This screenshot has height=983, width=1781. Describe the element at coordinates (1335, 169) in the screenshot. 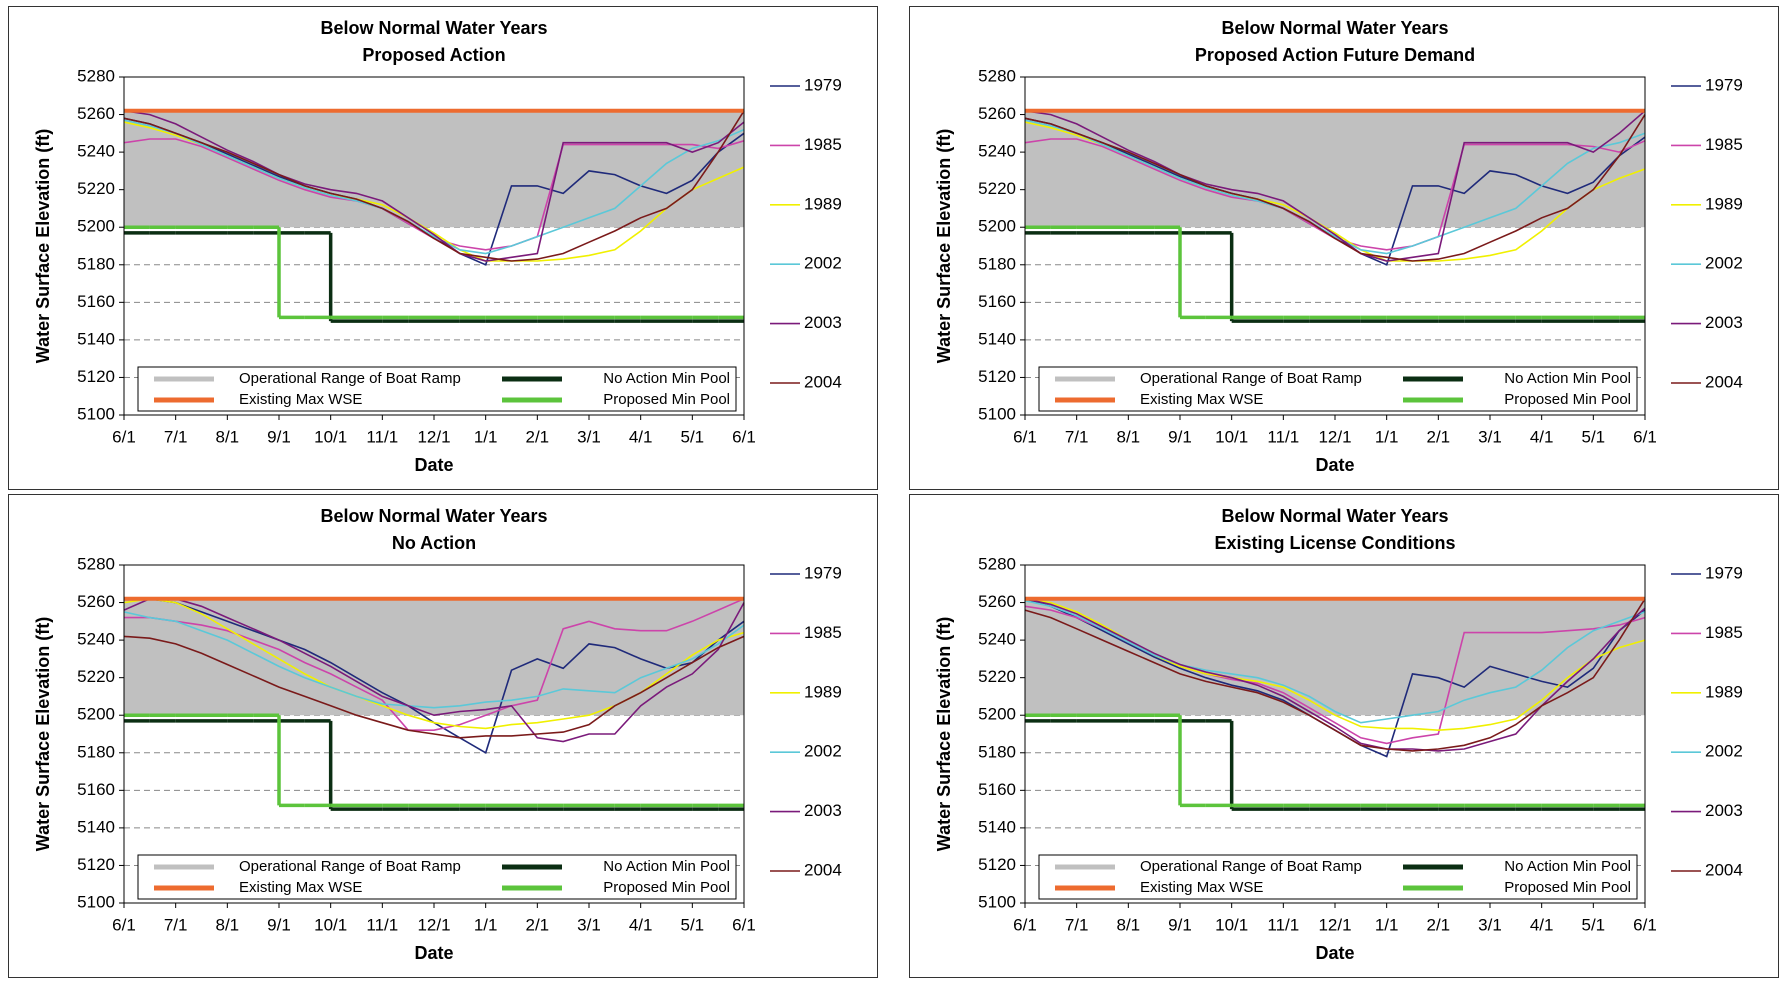

I see `operational-band` at that location.